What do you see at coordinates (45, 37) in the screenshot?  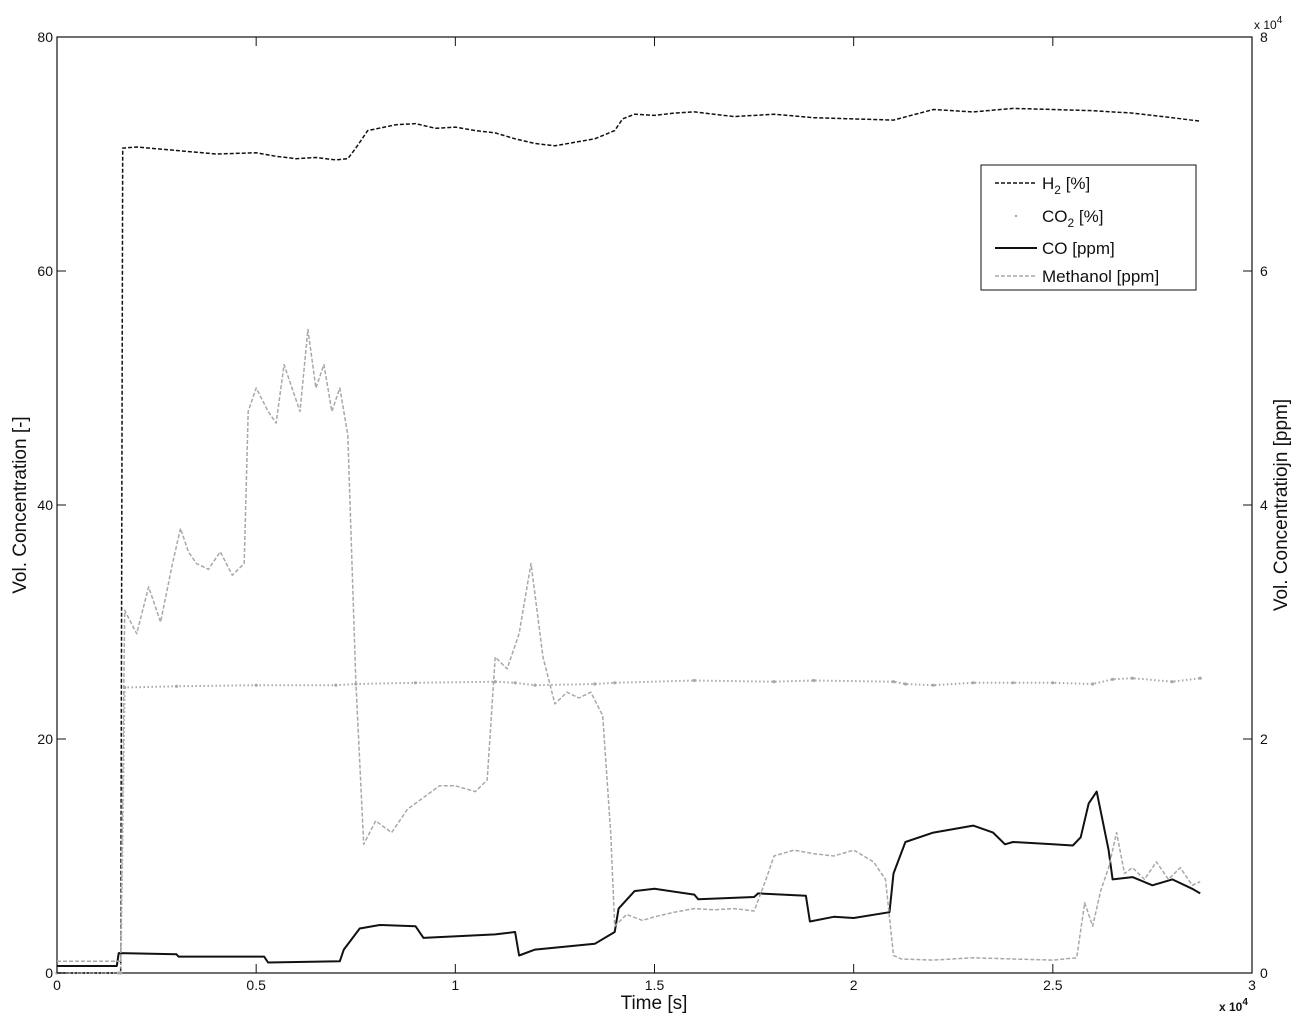 I see `left-tick-label: 80` at bounding box center [45, 37].